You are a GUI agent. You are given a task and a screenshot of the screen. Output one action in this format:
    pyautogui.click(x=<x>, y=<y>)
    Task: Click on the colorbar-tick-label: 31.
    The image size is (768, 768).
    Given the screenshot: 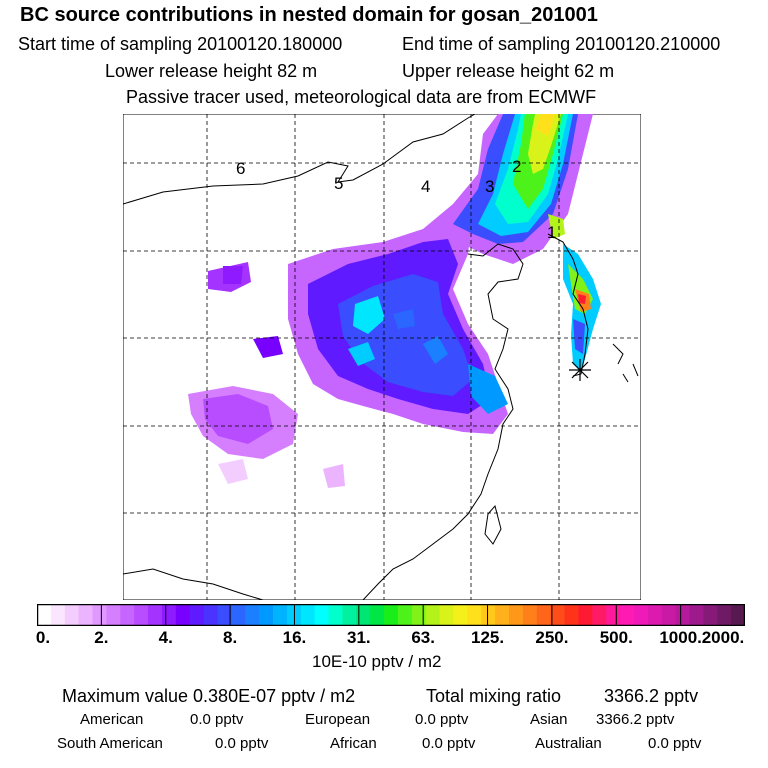 What is the action you would take?
    pyautogui.click(x=358, y=637)
    